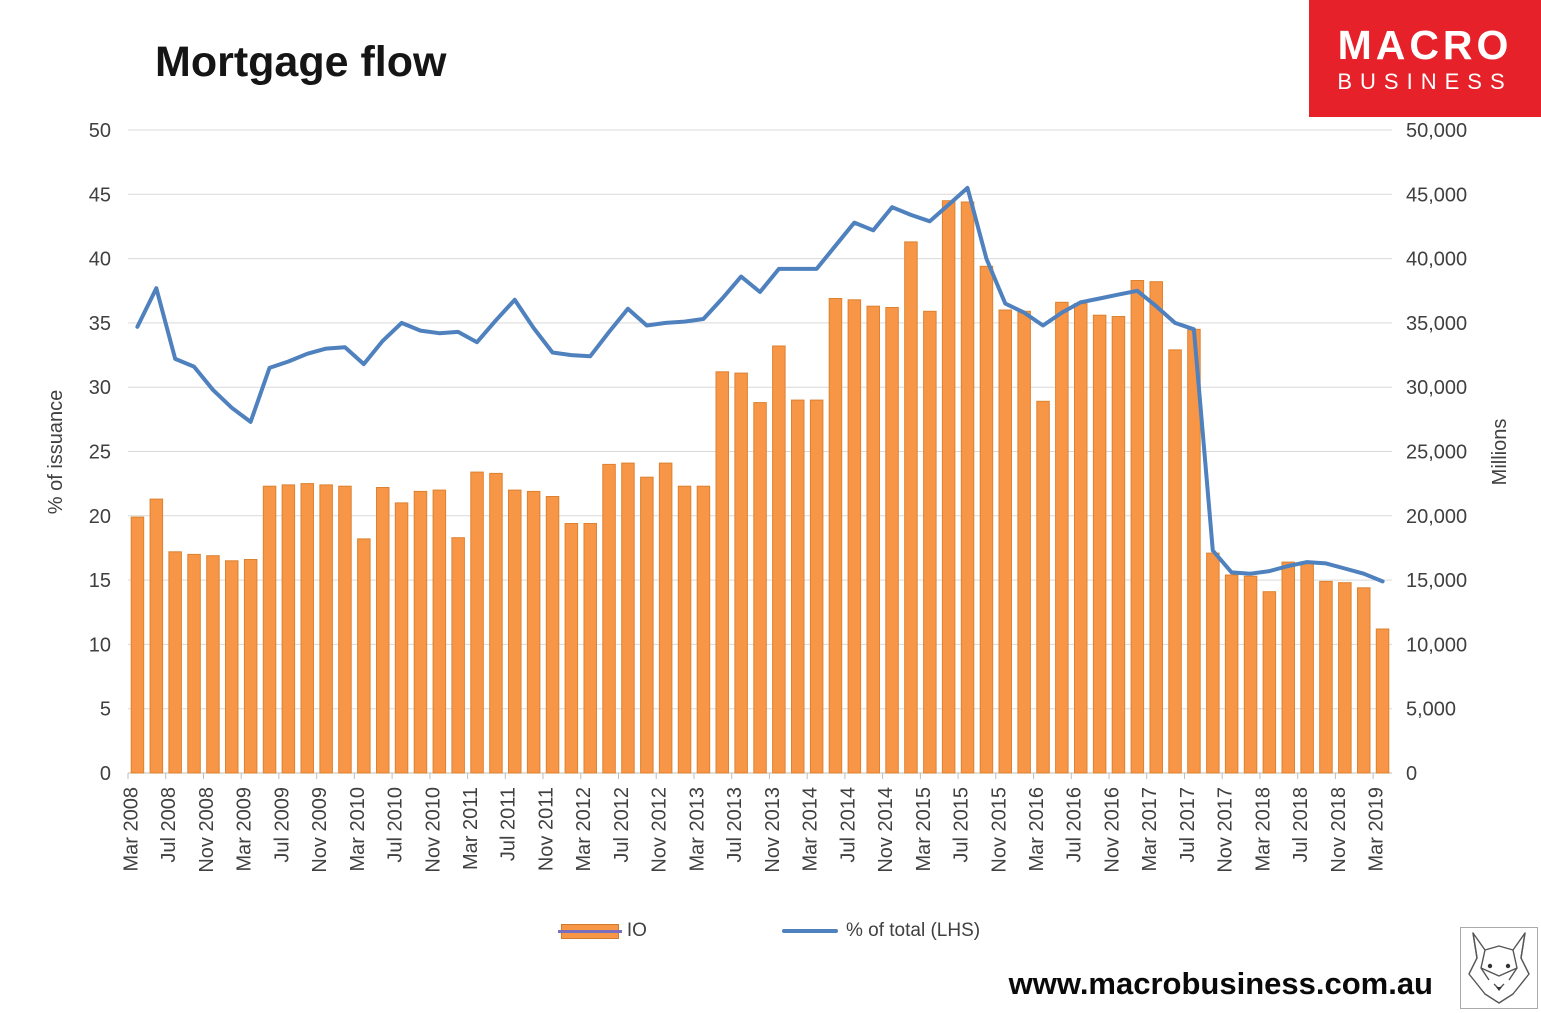 This screenshot has width=1541, height=1013. What do you see at coordinates (100, 195) in the screenshot?
I see `left-axis-tick-label: 45` at bounding box center [100, 195].